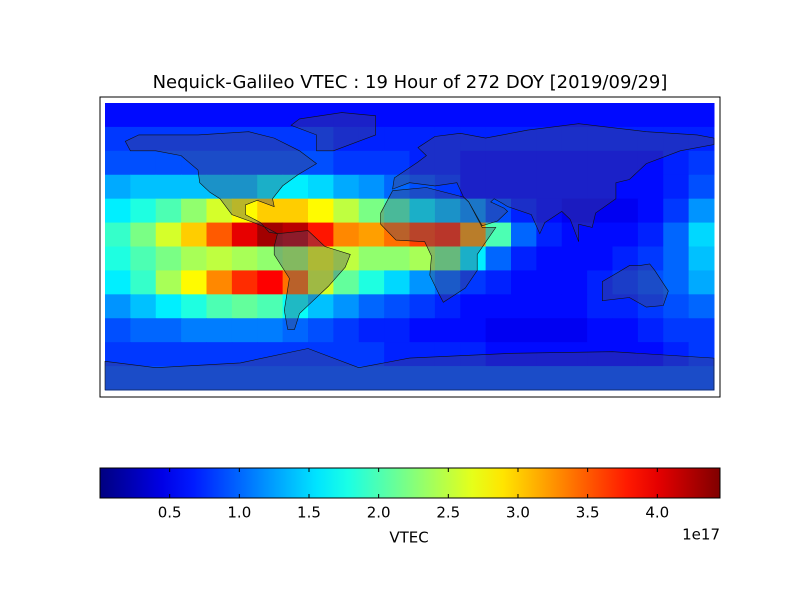 This screenshot has width=800, height=604. What do you see at coordinates (518, 513) in the screenshot?
I see `colorbar-tick-label: 3.0` at bounding box center [518, 513].